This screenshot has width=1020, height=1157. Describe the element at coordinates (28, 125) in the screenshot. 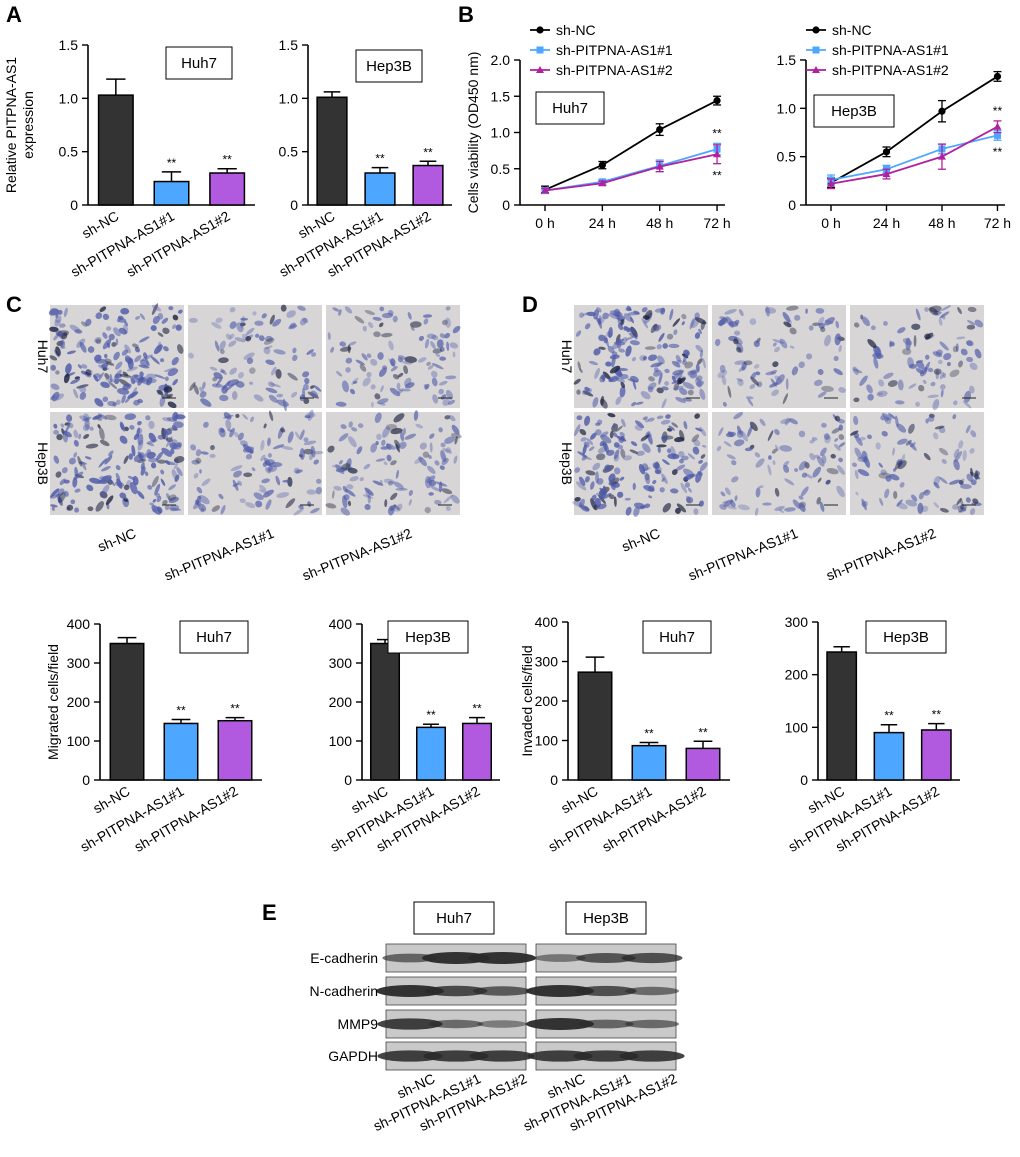

I see `A_huh7-y-axis-label-line: expression` at that location.